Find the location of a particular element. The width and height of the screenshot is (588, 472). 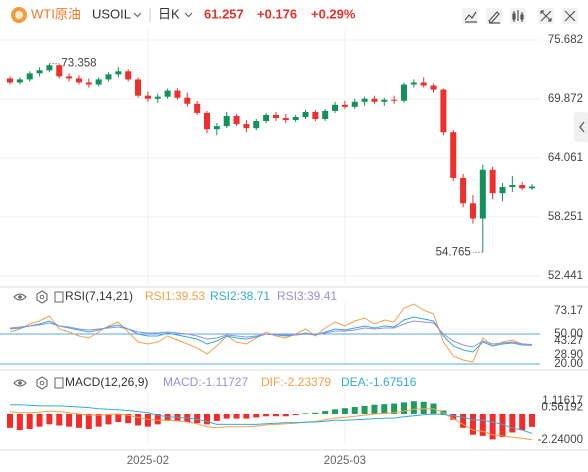

y-tick-label: 28.90 is located at coordinates (568, 355).